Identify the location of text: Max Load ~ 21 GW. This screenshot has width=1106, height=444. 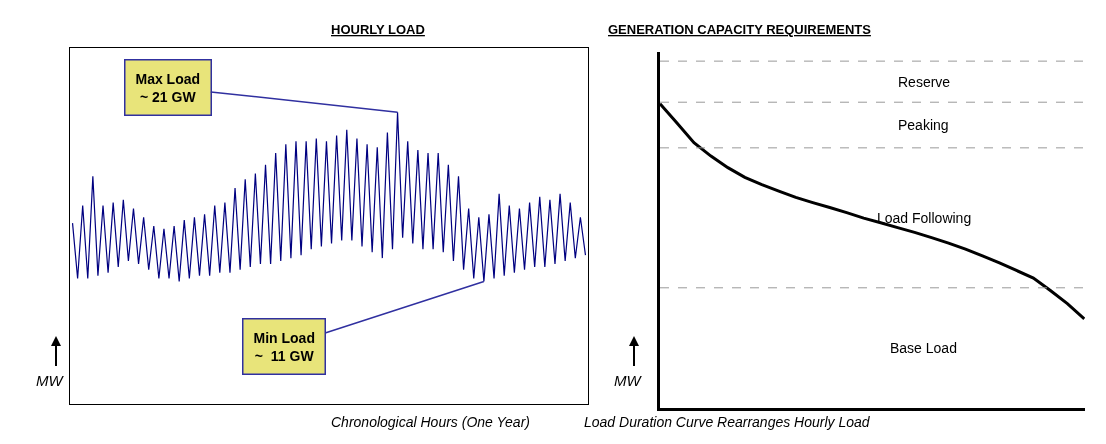
(168, 87).